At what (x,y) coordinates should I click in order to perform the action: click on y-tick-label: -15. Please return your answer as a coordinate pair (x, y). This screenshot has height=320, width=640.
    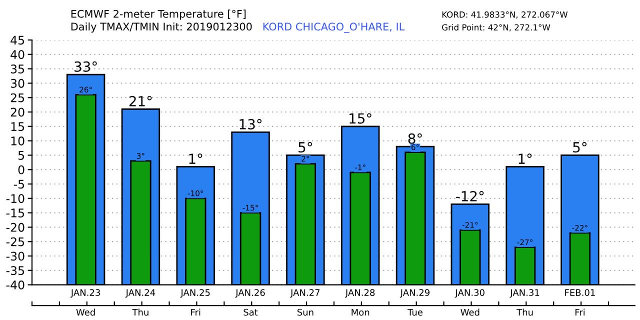
    Looking at the image, I should click on (15, 213).